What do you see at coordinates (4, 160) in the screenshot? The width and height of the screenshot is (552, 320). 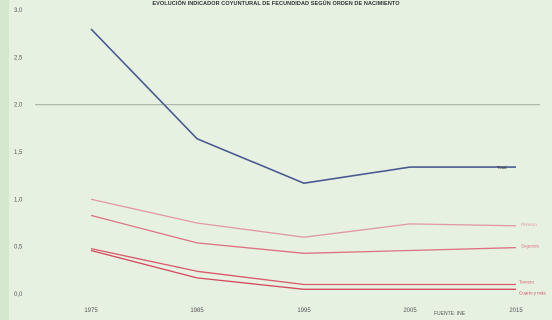 I see `left-strip` at bounding box center [4, 160].